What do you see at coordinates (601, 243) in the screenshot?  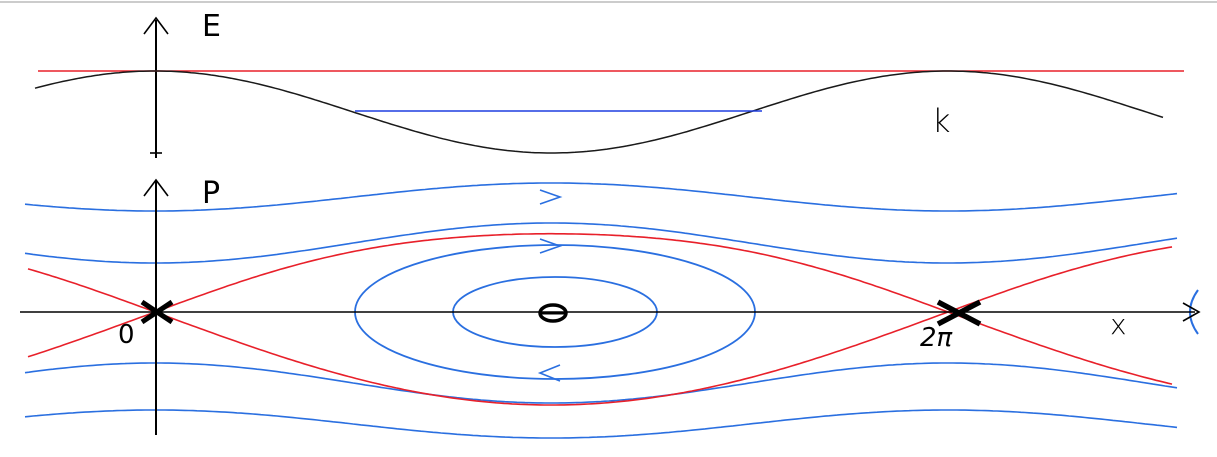 I see `rotation-orbit-top-inner` at bounding box center [601, 243].